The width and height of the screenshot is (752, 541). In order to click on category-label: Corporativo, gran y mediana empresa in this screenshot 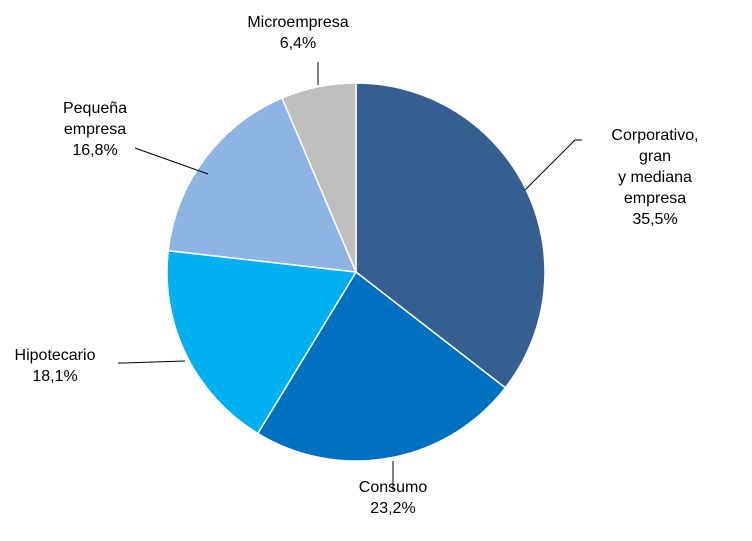, I will do `click(655, 167)`.